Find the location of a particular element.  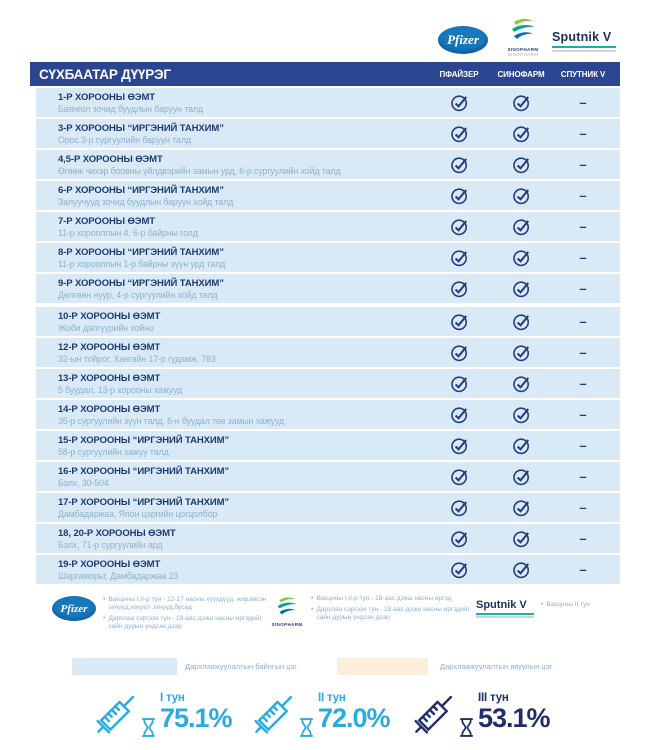

legend-swatch is located at coordinates (124, 666).